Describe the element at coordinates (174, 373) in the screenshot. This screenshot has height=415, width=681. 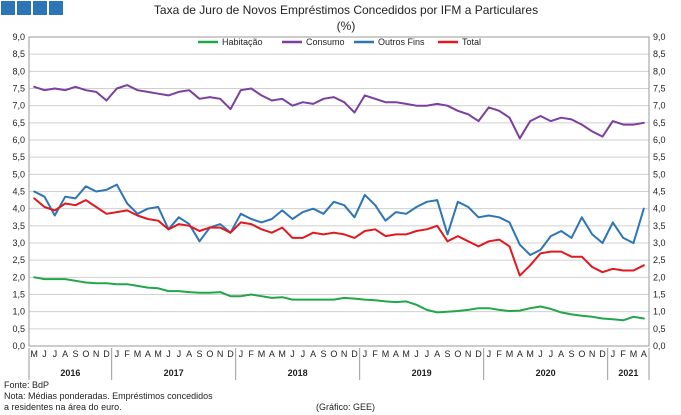
I see `x-year-label: 2017` at that location.